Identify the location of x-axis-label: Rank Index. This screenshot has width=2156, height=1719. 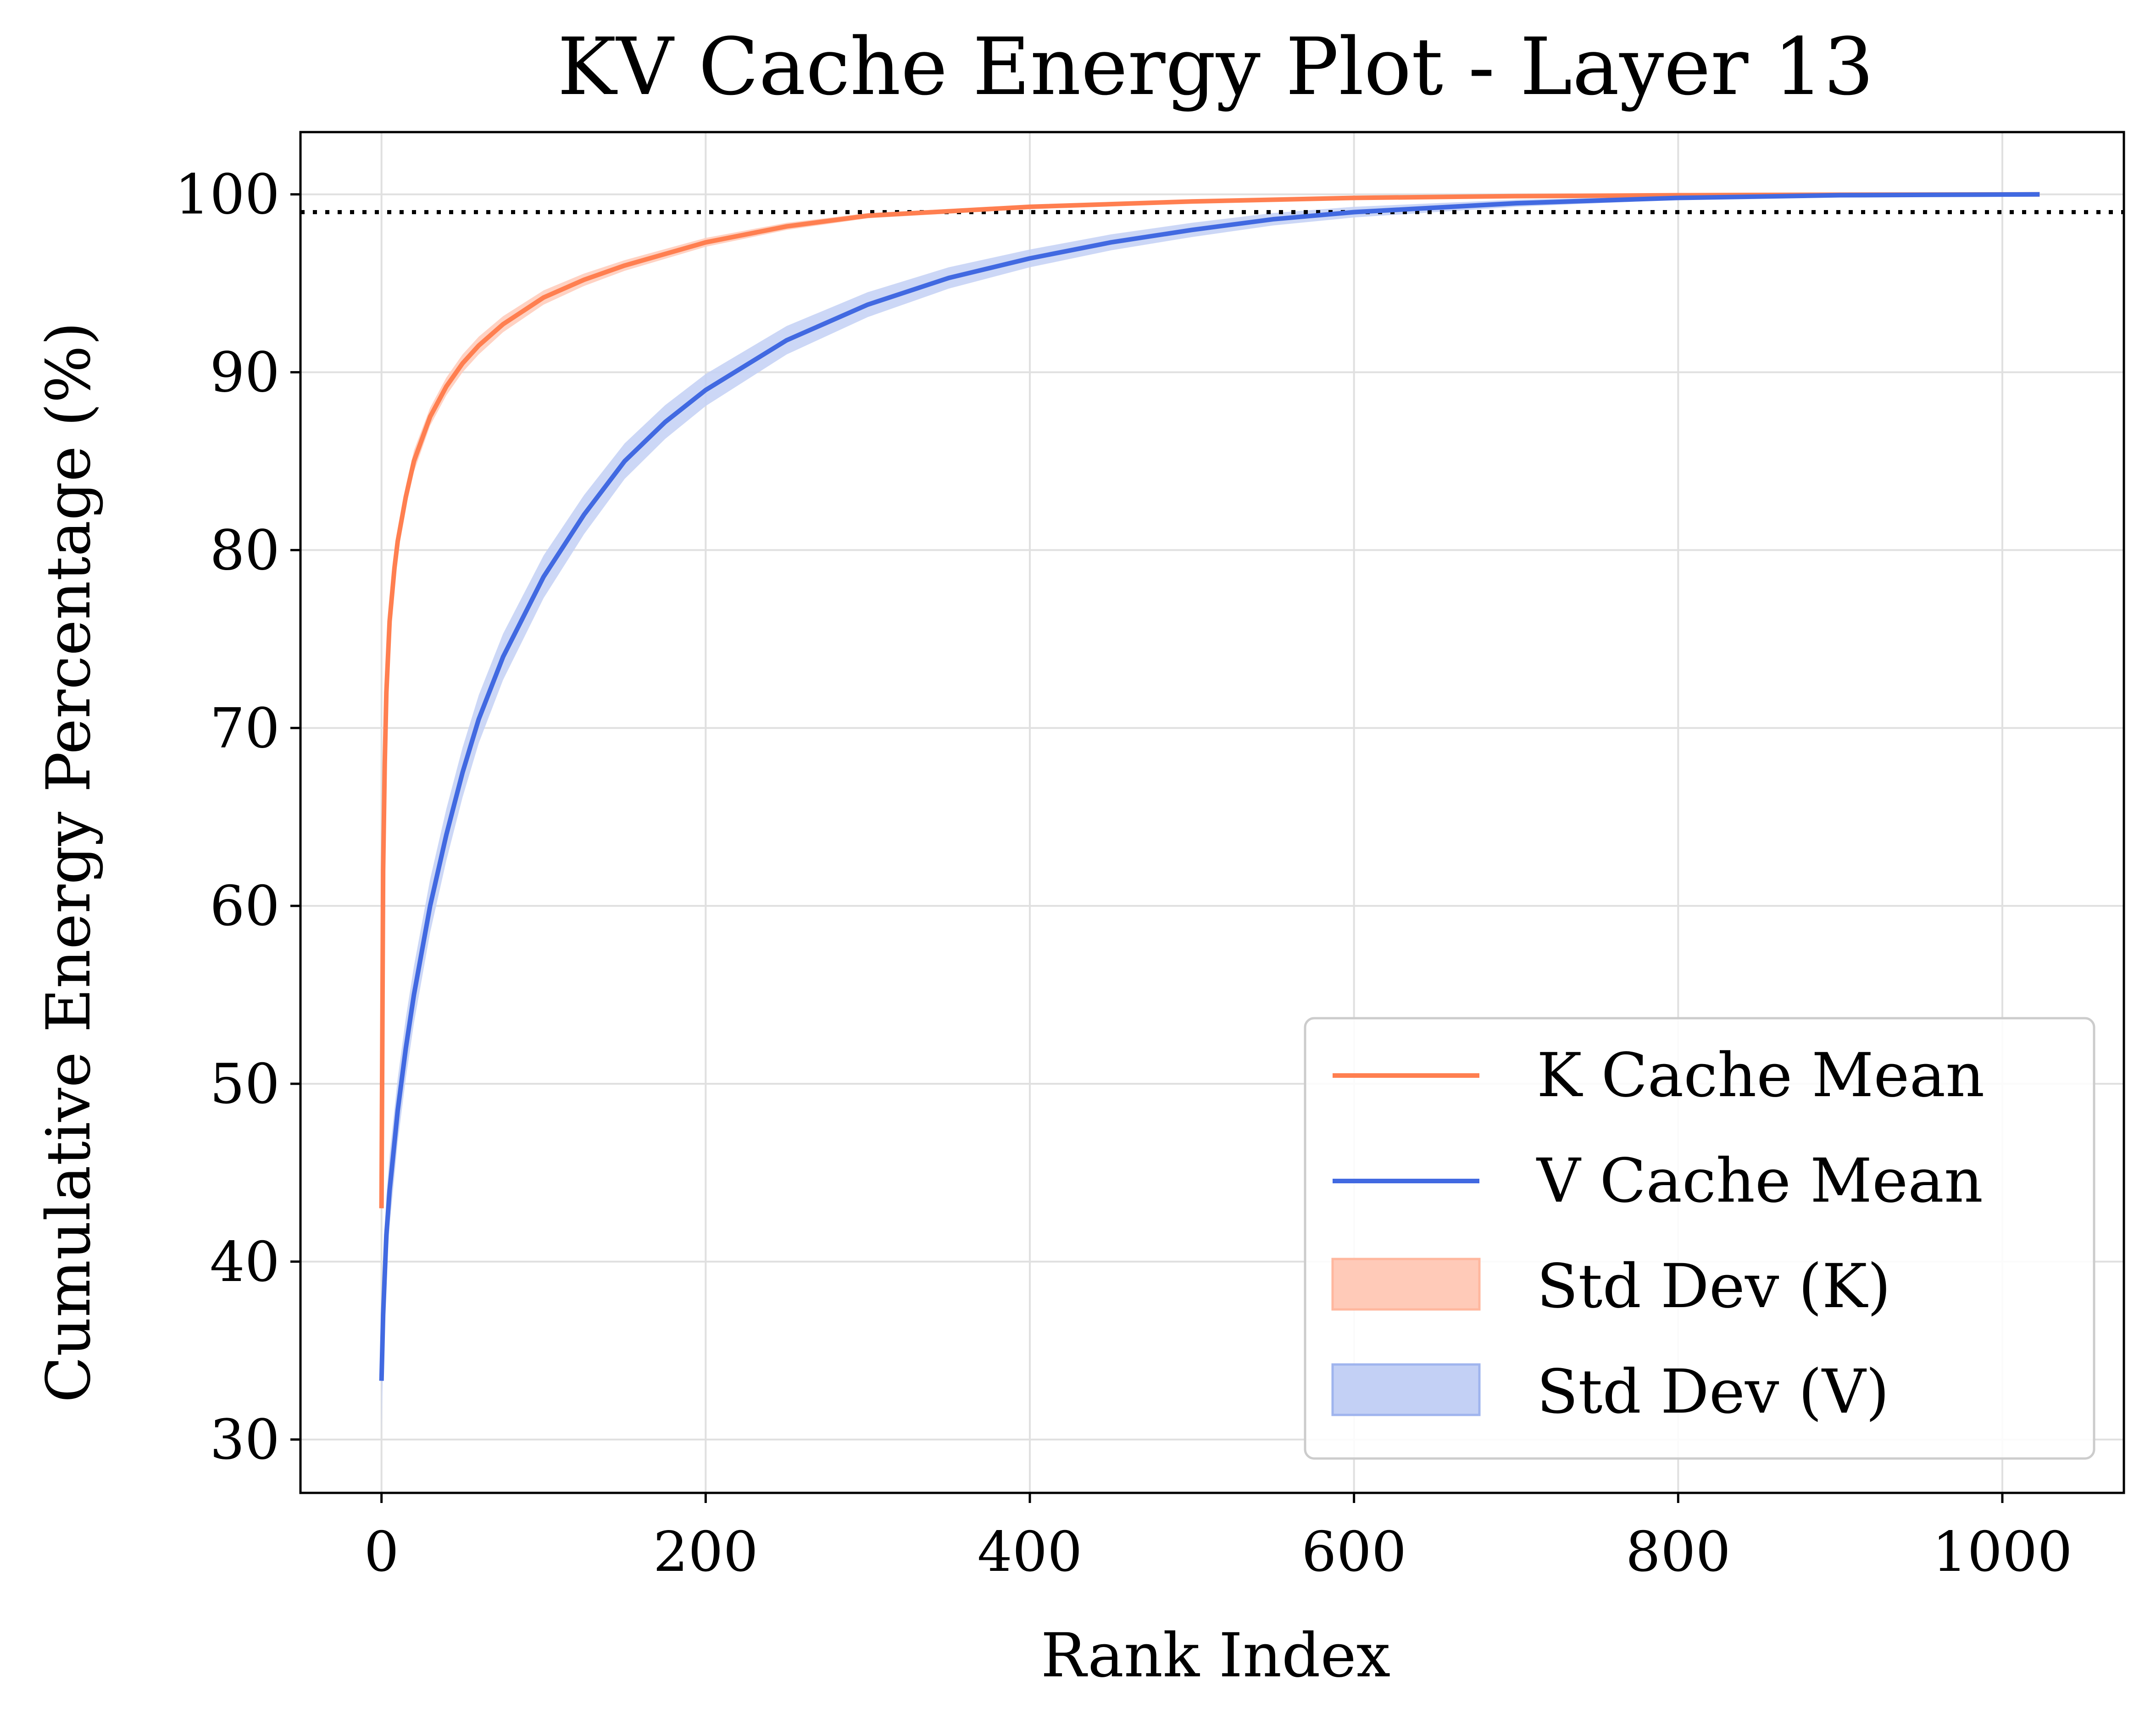
(1215, 1655).